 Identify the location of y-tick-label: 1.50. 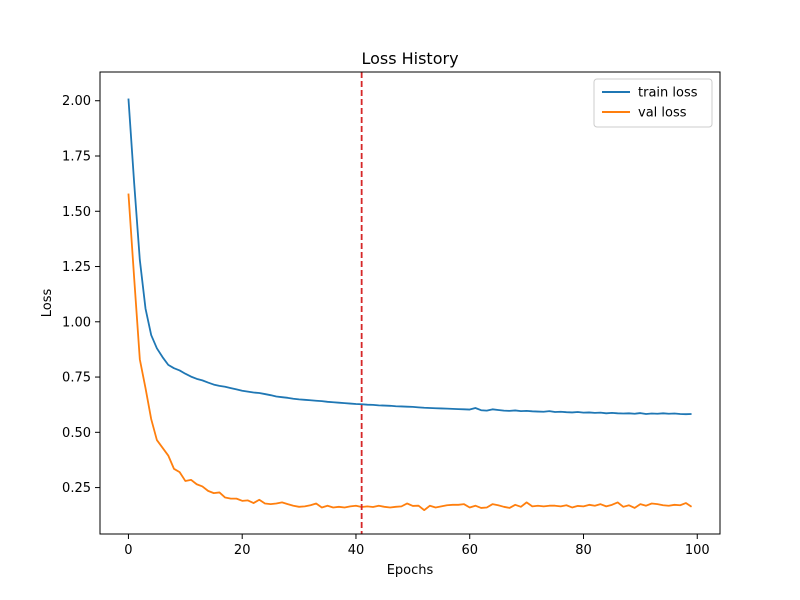
(76, 212).